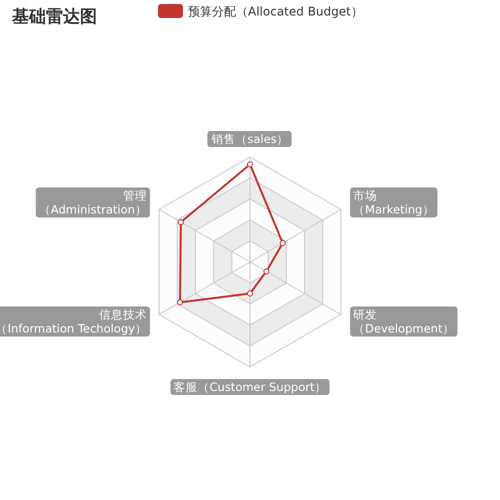 The image size is (500, 500). Describe the element at coordinates (404, 321) in the screenshot. I see `axis-name: 研发（Development）` at that location.